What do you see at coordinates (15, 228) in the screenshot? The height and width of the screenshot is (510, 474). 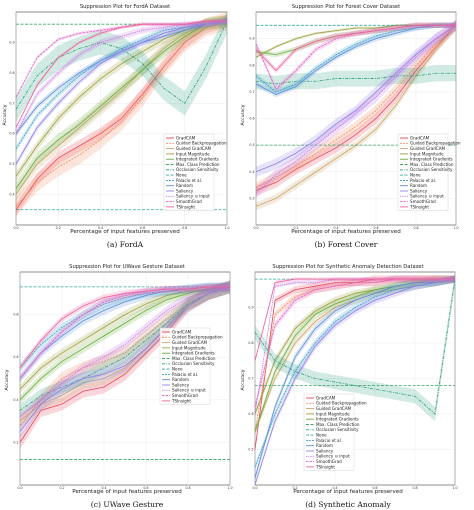 I see `x-tick-label: 0.0` at bounding box center [15, 228].